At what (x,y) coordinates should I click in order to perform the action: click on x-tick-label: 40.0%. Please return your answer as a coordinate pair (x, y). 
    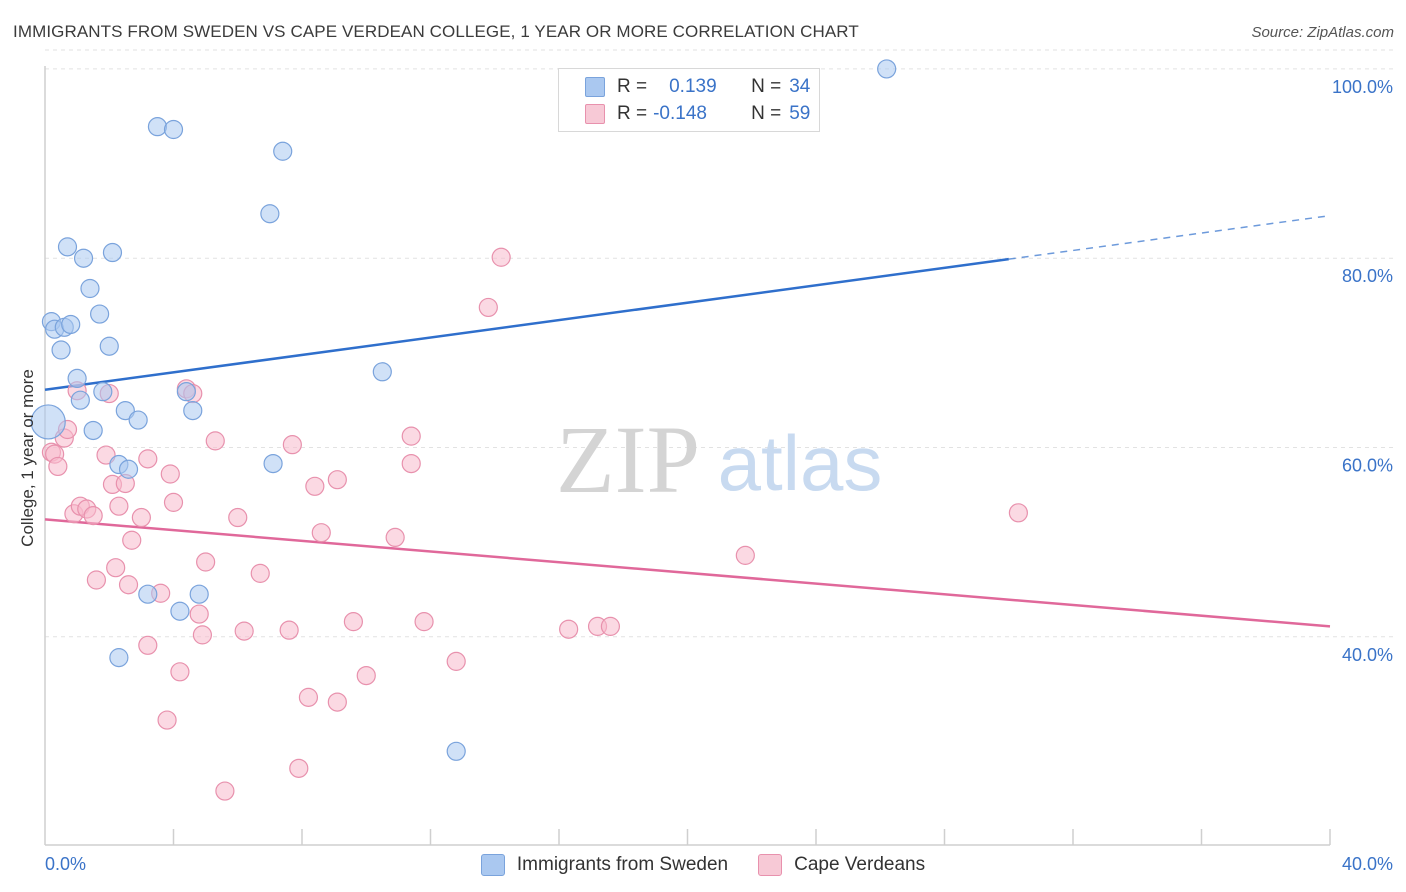
    Looking at the image, I should click on (1367, 864).